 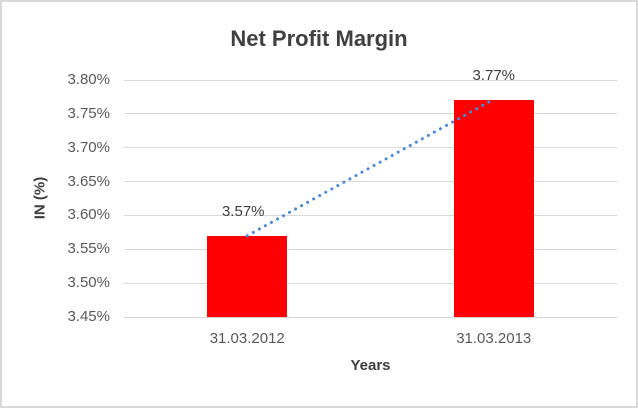 What do you see at coordinates (494, 76) in the screenshot?
I see `data-label: 3.77%` at bounding box center [494, 76].